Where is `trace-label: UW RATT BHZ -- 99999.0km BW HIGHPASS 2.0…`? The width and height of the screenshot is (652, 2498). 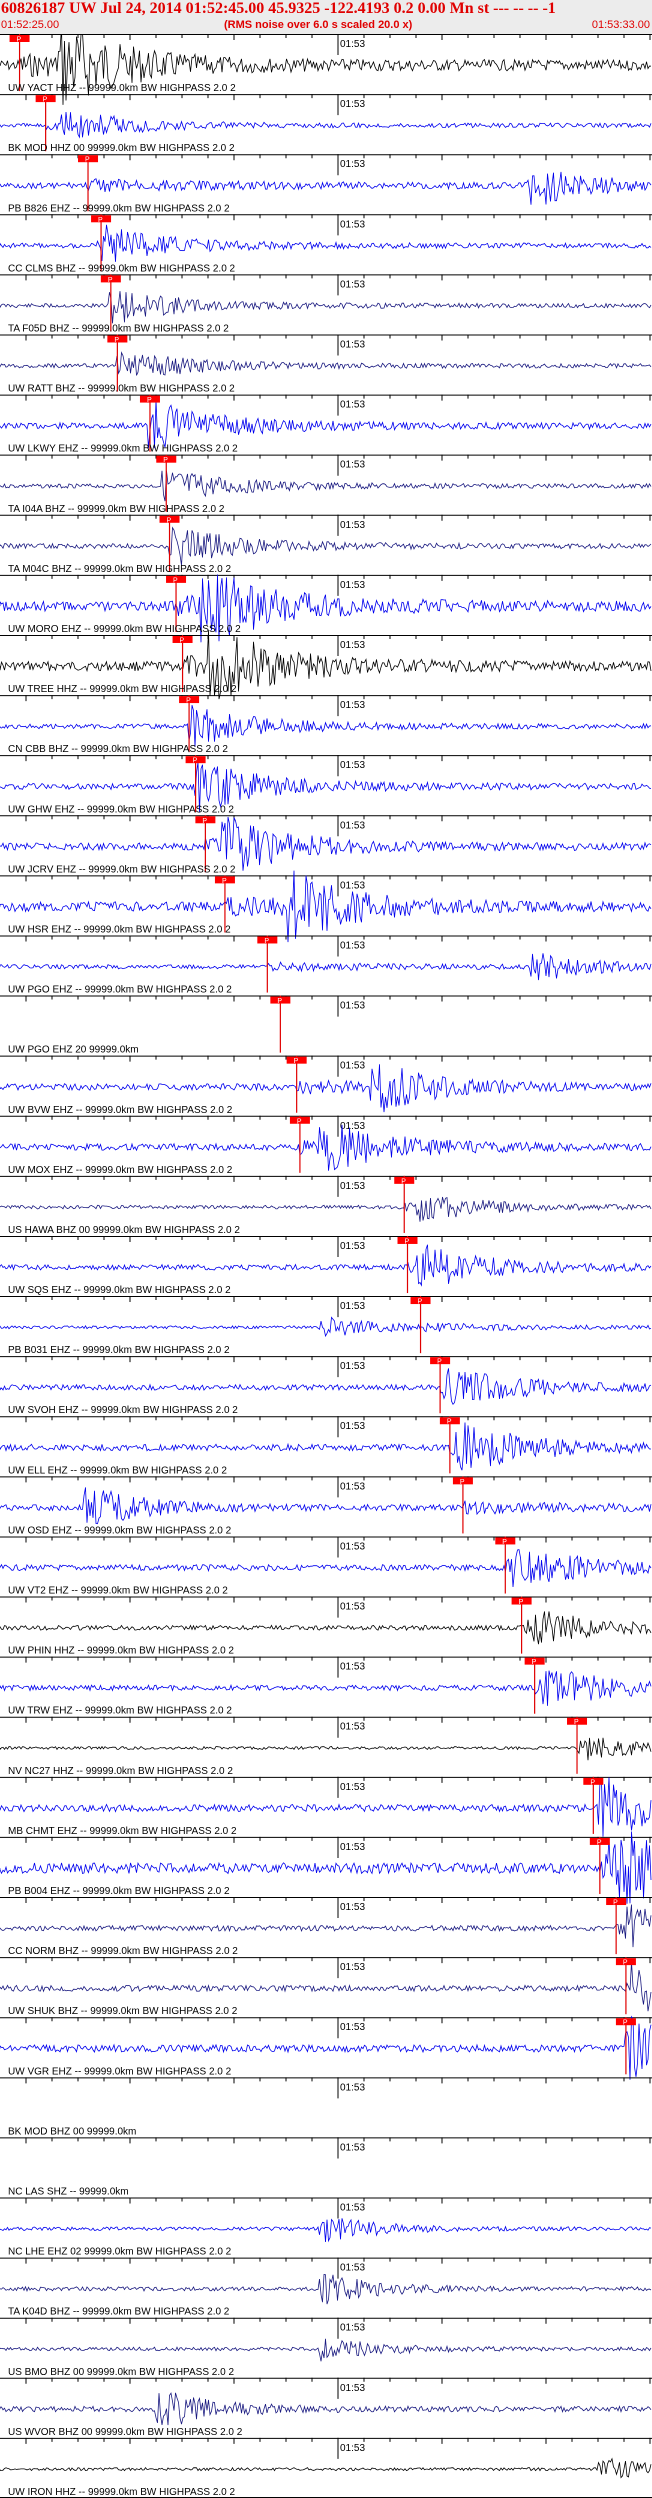 trace-label: UW RATT BHZ -- 99999.0km BW HIGHPASS 2.0… is located at coordinates (121, 389).